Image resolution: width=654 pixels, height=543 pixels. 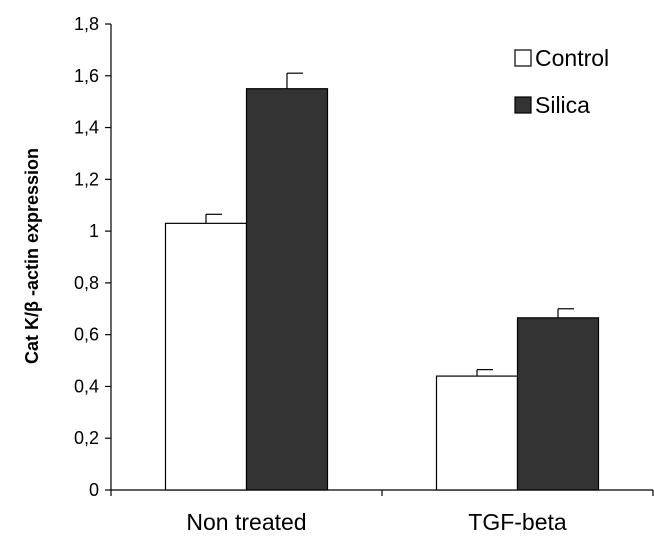 I want to click on y-tick-label: 0,2, so click(x=86, y=438).